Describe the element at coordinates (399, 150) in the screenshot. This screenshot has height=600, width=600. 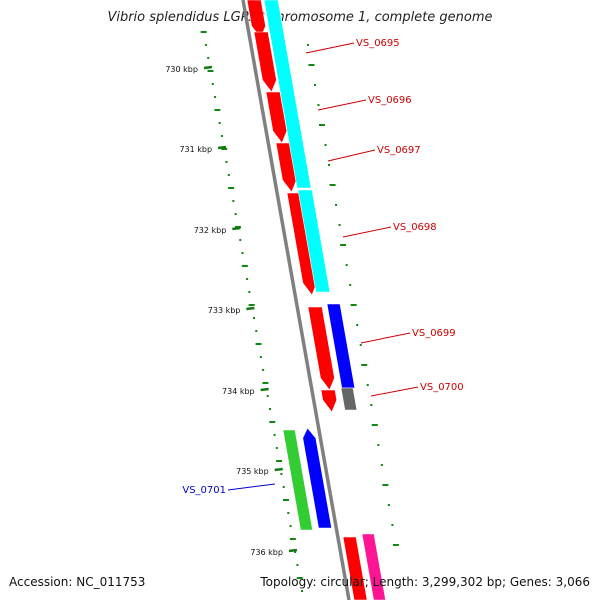
I see `gene-label-vs_0697: VS_0697` at that location.